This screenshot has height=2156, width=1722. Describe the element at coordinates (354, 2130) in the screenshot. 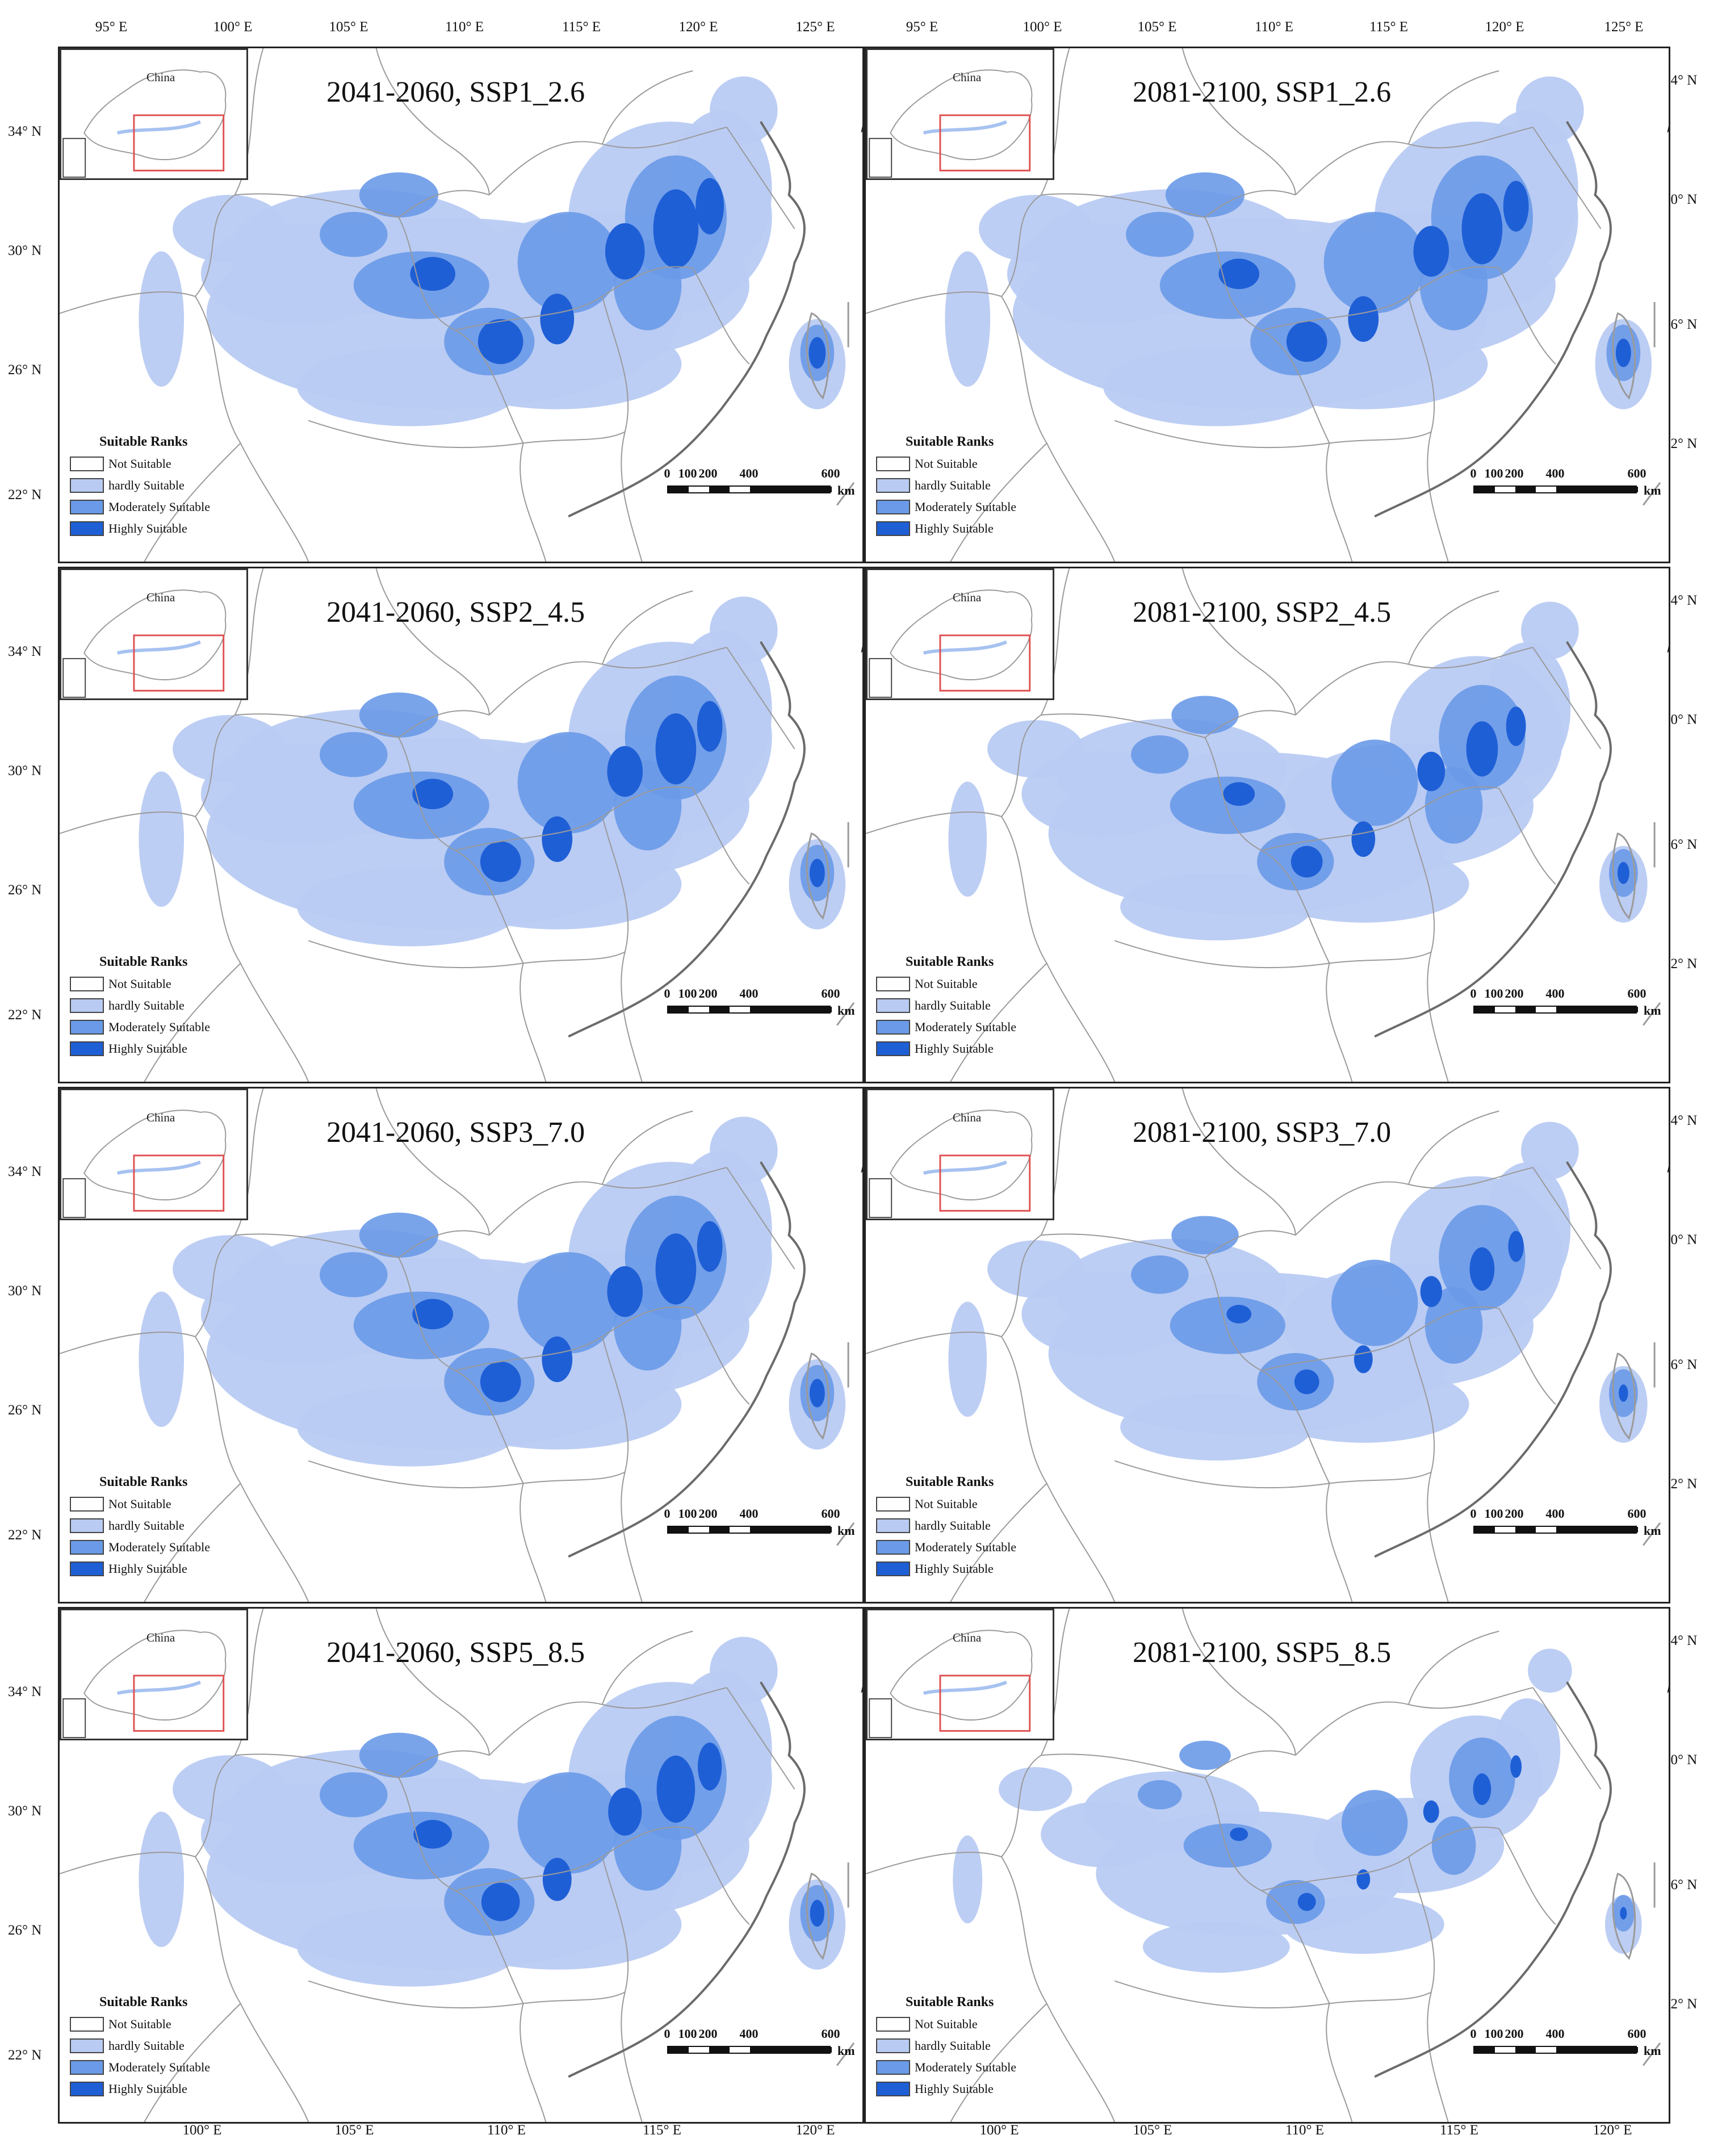

I see `axis-bottom-label: 105° E` at that location.